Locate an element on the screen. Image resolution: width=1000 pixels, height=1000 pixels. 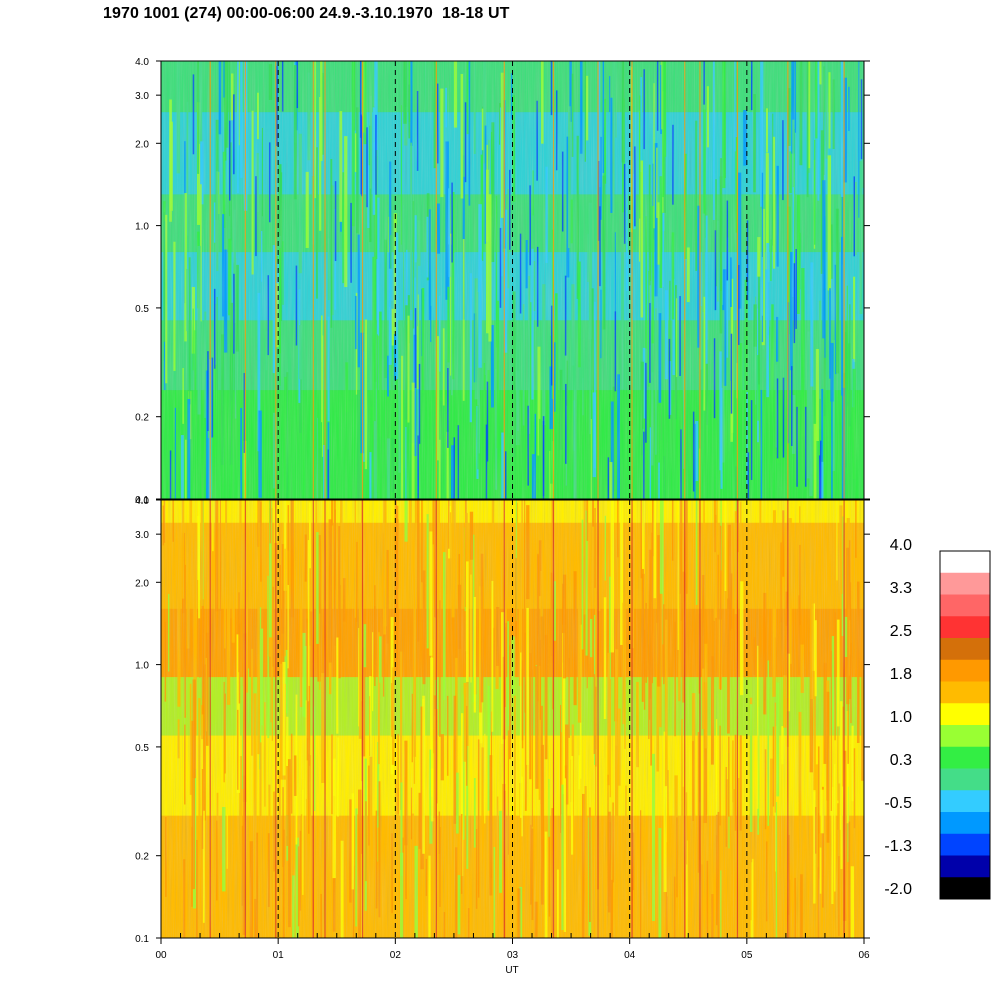
x-tick-label: 05 is located at coordinates (747, 955).